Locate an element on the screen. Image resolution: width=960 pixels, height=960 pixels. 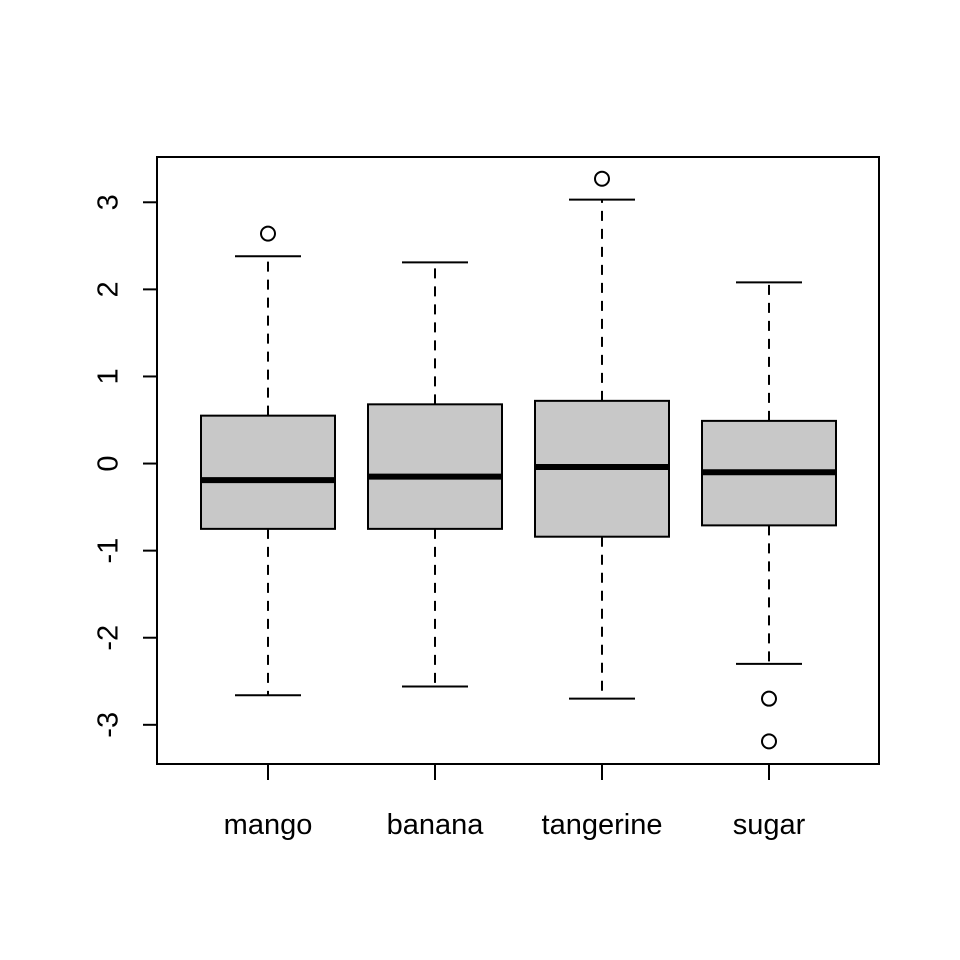
x-tick-label: tangerine is located at coordinates (602, 825).